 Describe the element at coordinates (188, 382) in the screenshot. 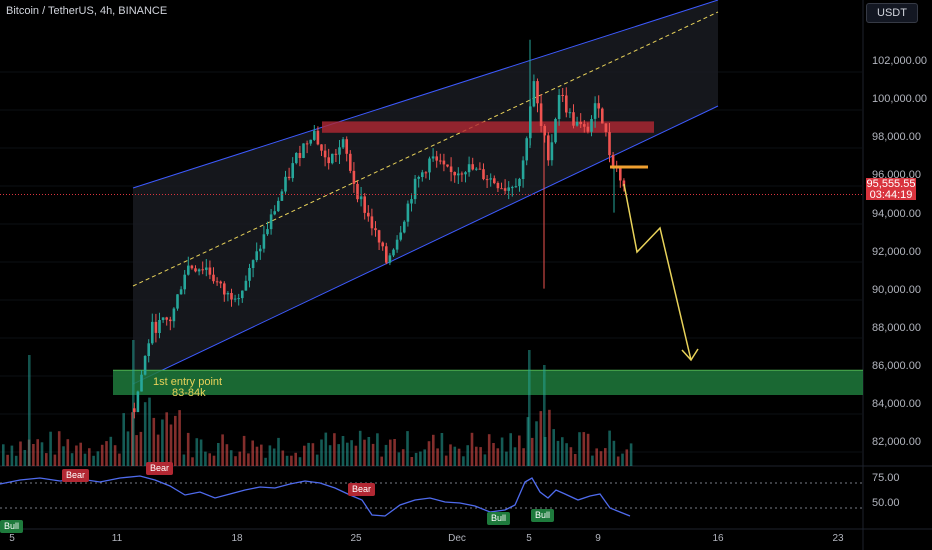

I see `entry-point-label: 1st entry point` at that location.